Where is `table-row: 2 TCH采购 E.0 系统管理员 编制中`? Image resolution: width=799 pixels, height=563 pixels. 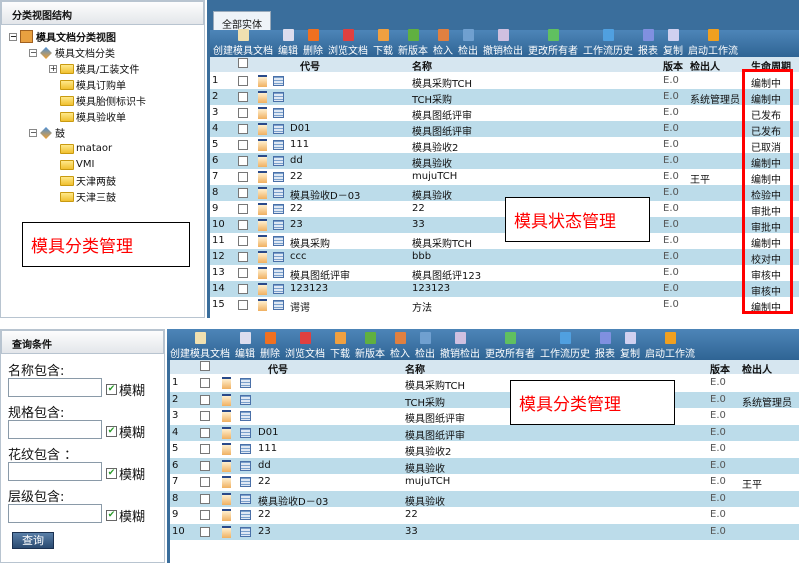 table-row: 2 TCH采购 E.0 系统管理员 编制中 is located at coordinates (504, 97).